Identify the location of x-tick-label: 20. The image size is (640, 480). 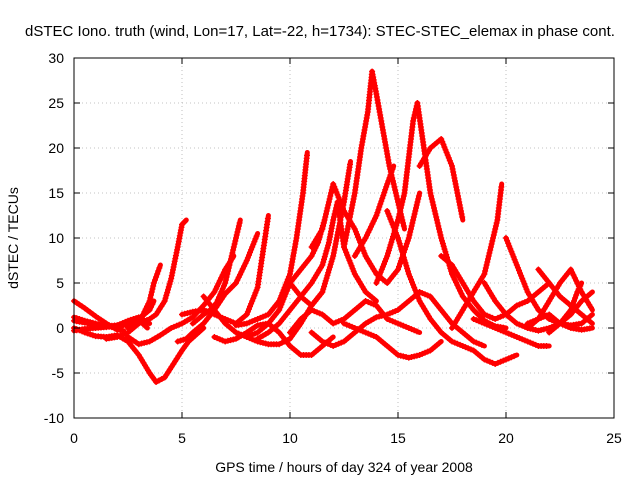
(506, 438).